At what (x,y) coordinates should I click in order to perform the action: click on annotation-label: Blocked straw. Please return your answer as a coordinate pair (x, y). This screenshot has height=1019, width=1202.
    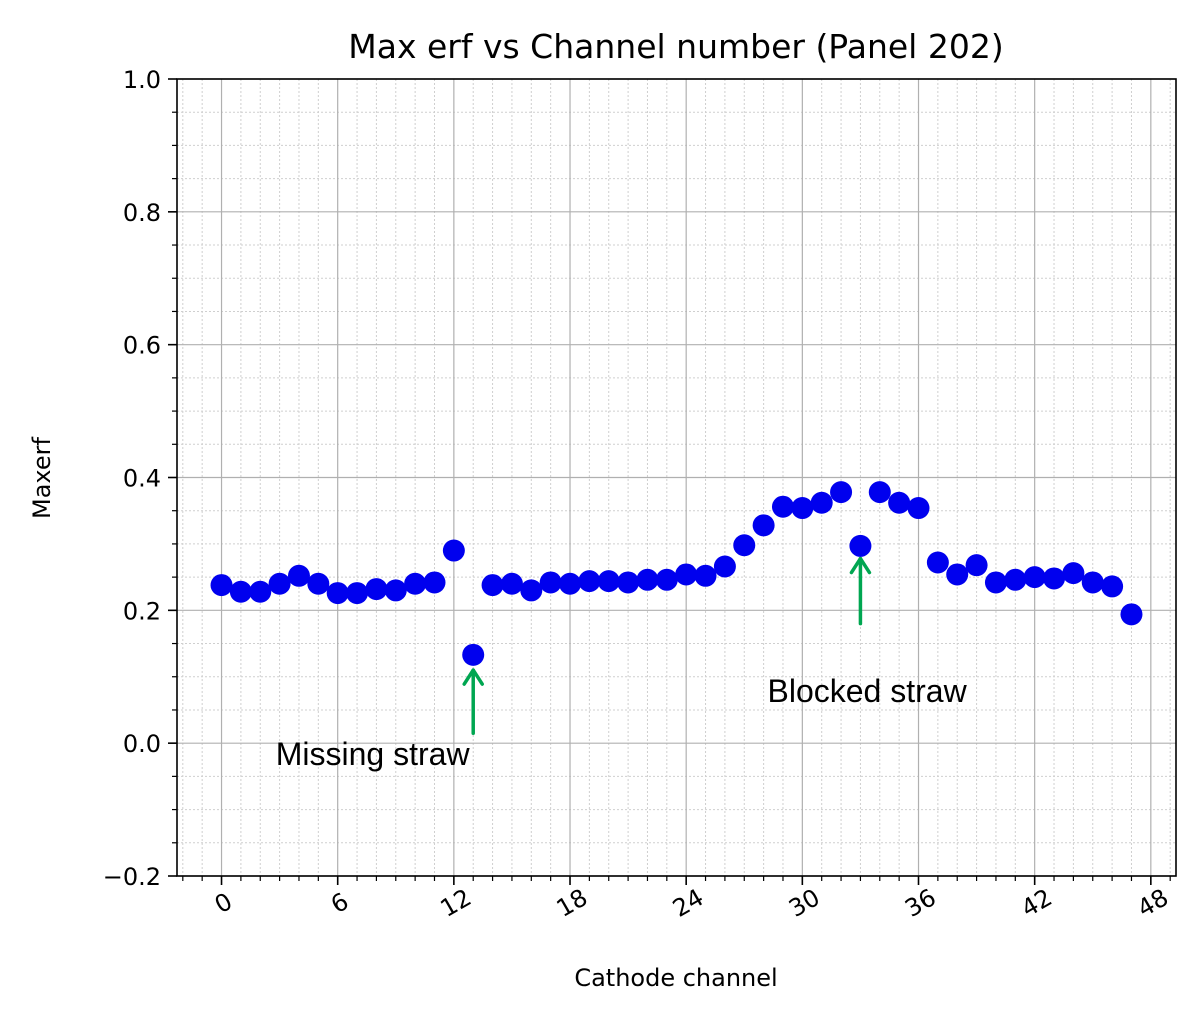
    Looking at the image, I should click on (867, 691).